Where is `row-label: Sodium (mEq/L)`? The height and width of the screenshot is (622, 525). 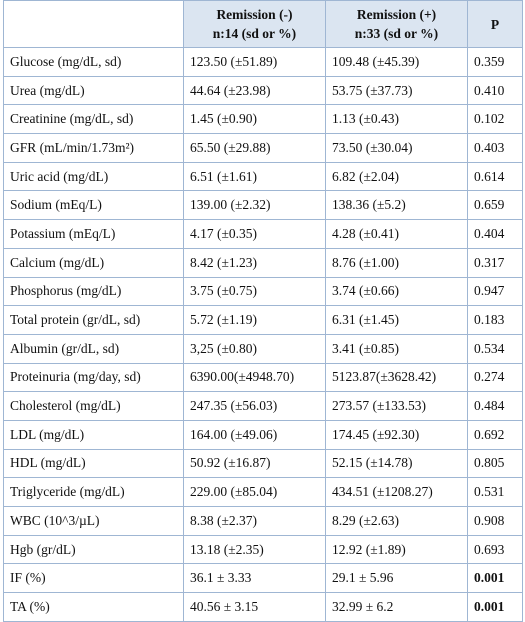 row-label: Sodium (mEq/L) is located at coordinates (93, 205).